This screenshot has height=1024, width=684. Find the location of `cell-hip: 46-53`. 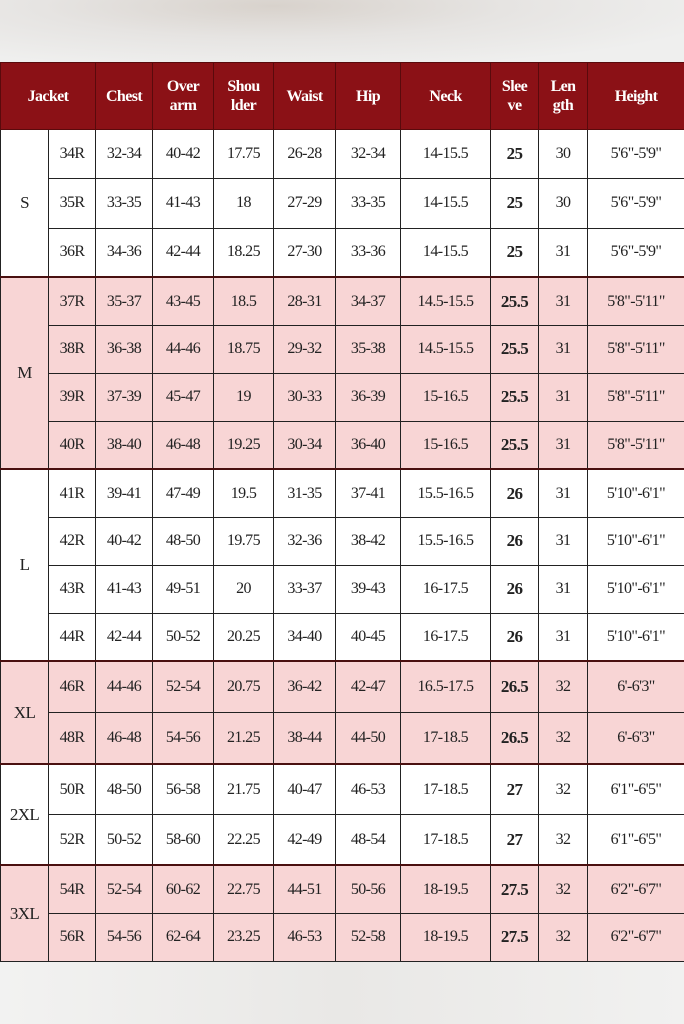

cell-hip: 46-53 is located at coordinates (368, 789).